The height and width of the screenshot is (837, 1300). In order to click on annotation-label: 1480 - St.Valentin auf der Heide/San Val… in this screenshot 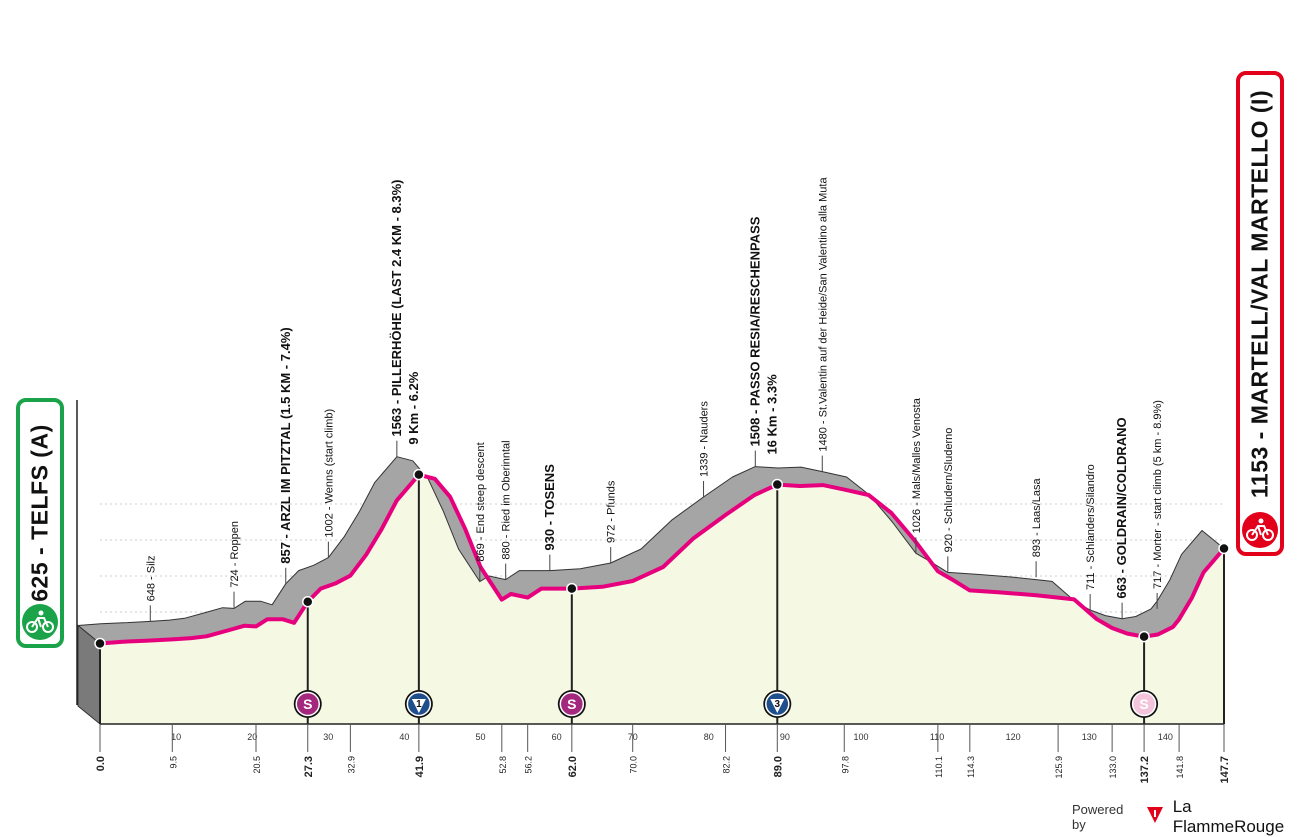, I will do `click(823, 314)`.